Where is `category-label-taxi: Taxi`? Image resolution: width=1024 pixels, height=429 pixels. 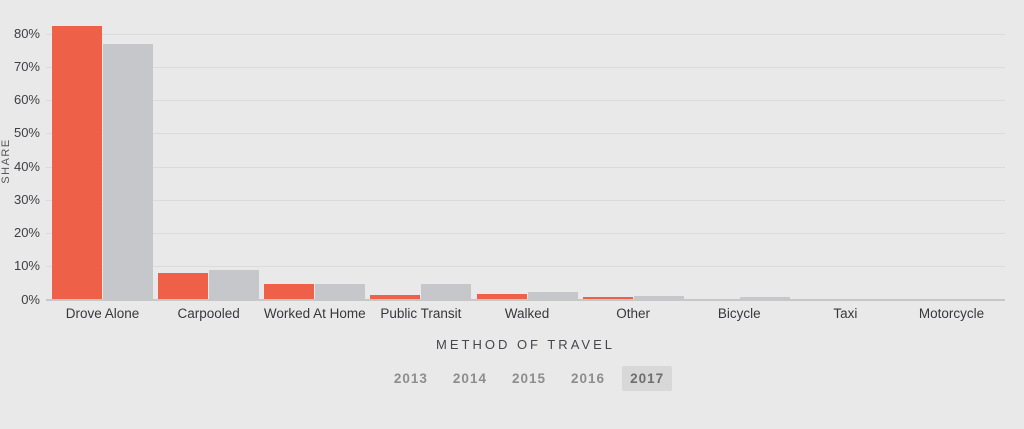
category-label-taxi: Taxi is located at coordinates (845, 313).